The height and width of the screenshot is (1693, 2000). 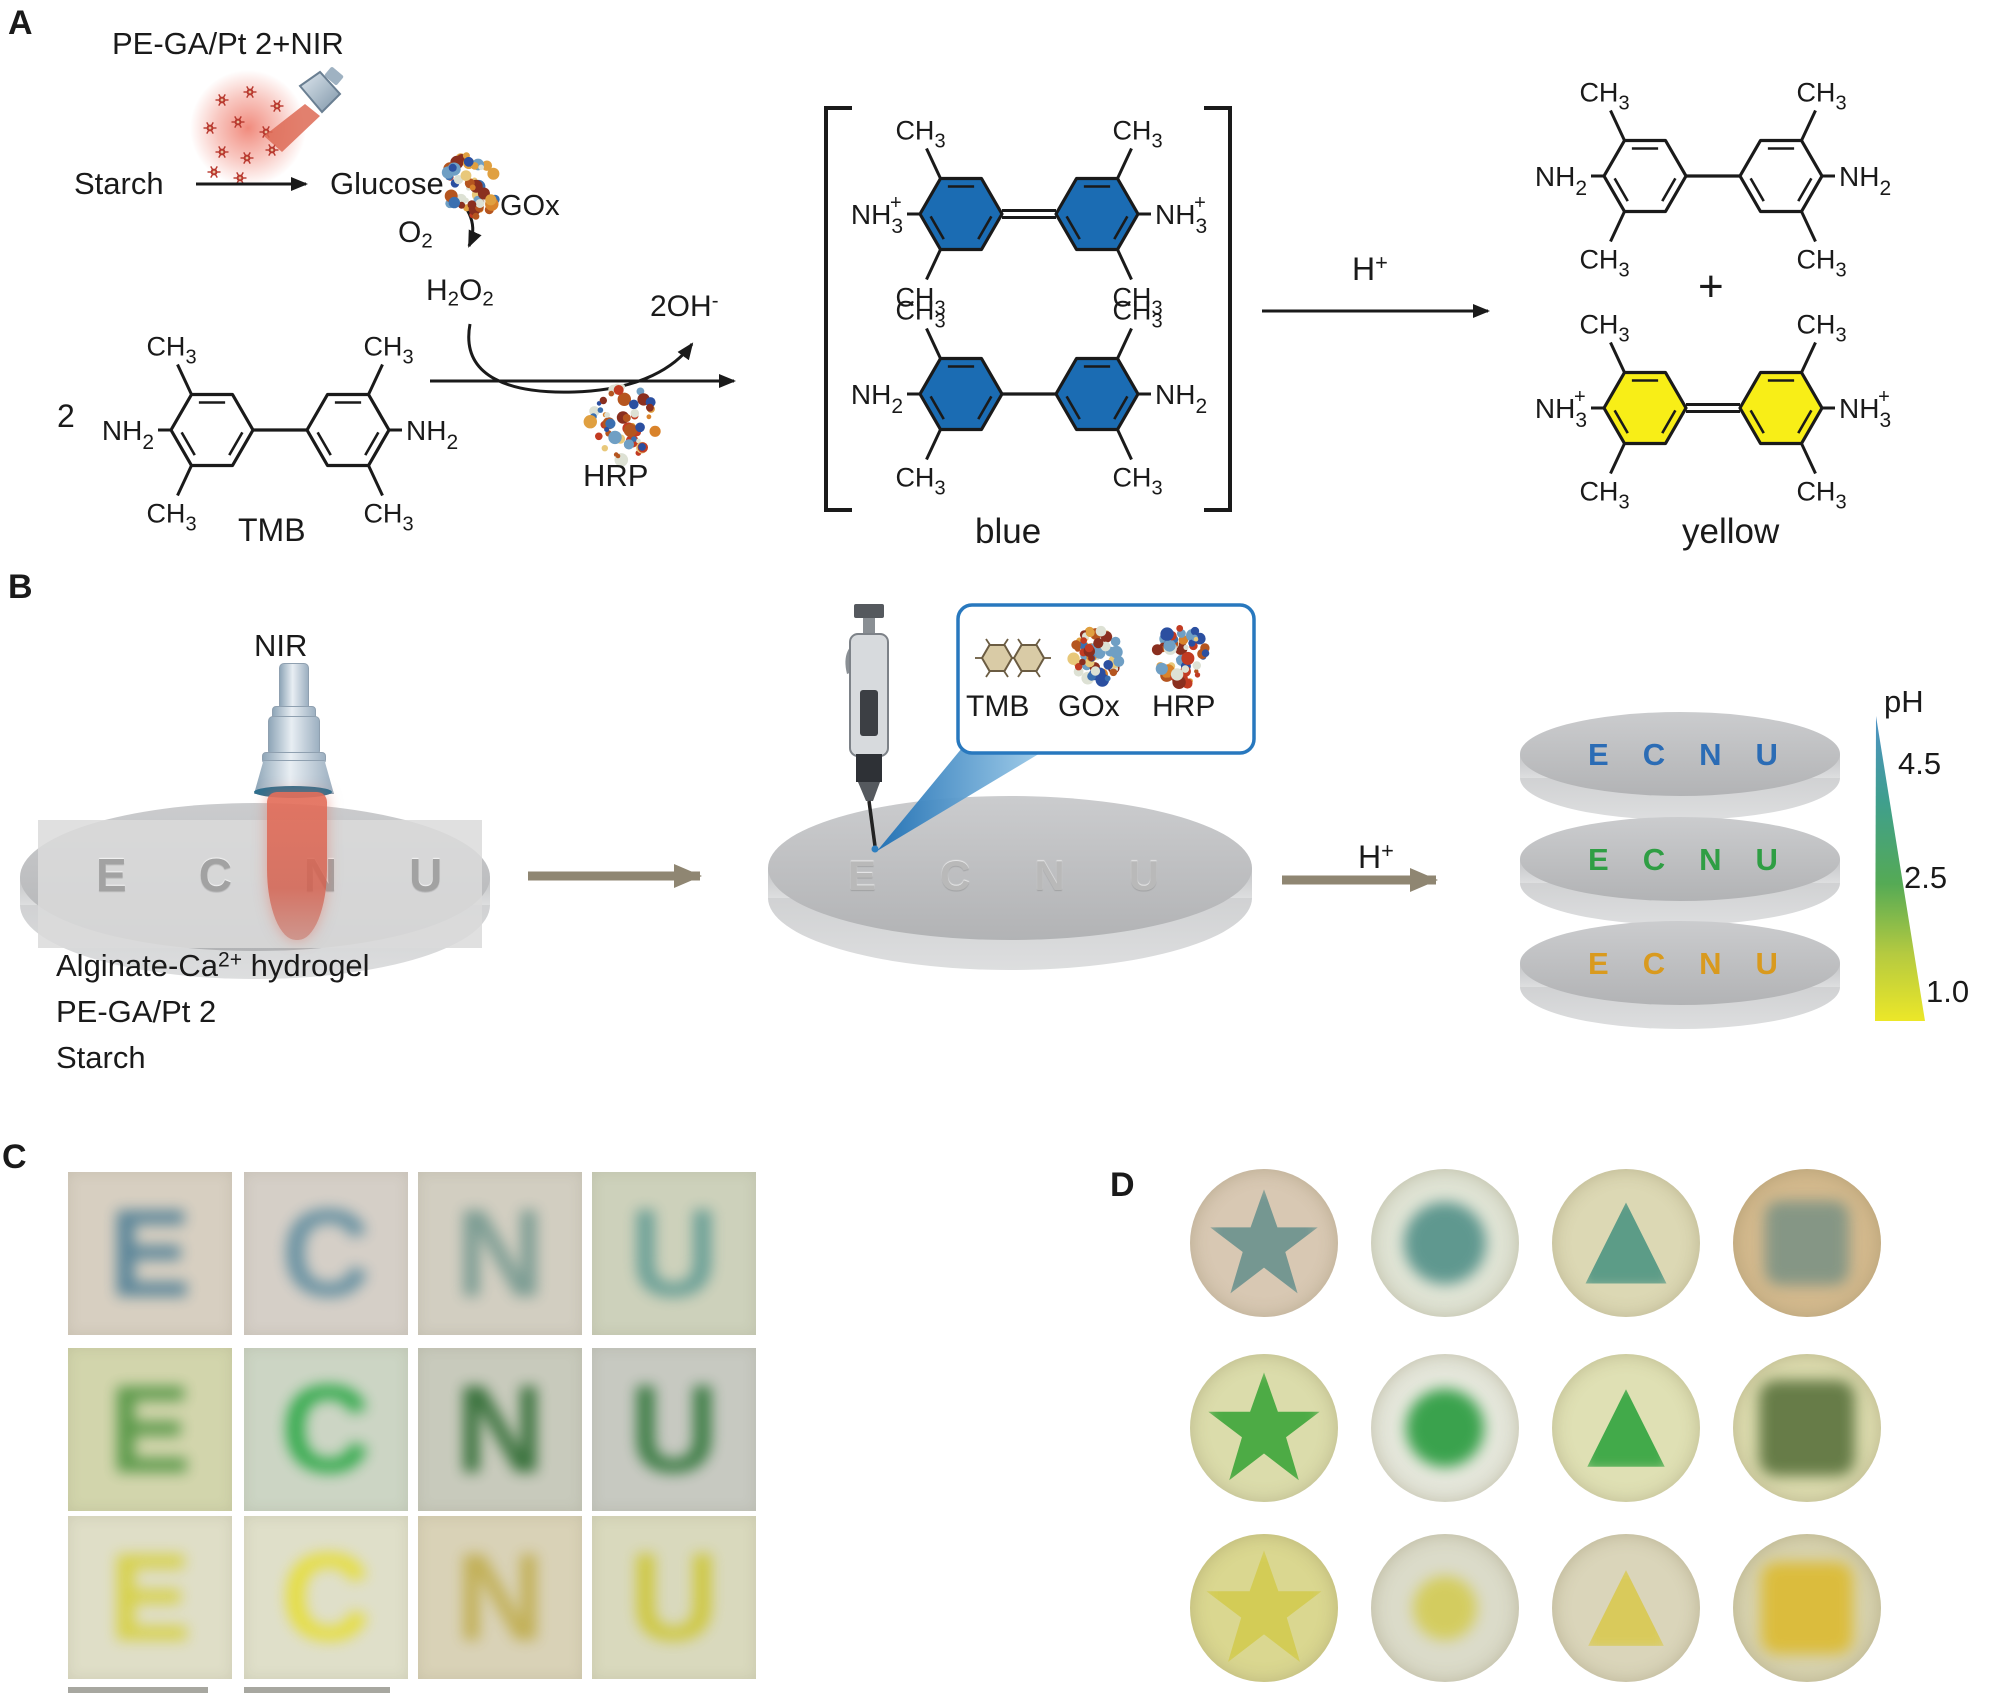 What do you see at coordinates (334, 76) in the screenshot?
I see `laser-connector` at bounding box center [334, 76].